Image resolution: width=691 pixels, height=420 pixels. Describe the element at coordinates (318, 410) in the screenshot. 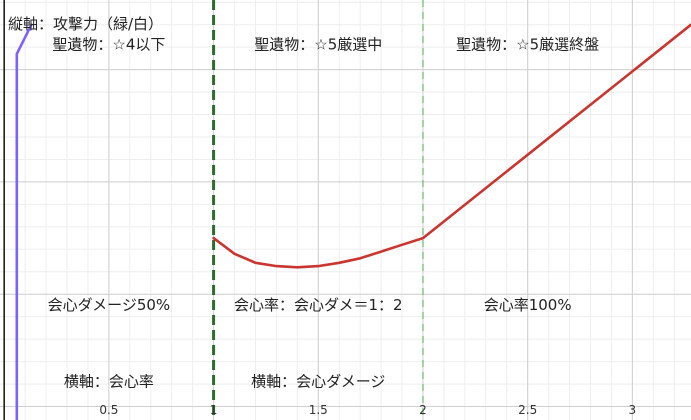

I see `x-tick-label: 1.5` at that location.